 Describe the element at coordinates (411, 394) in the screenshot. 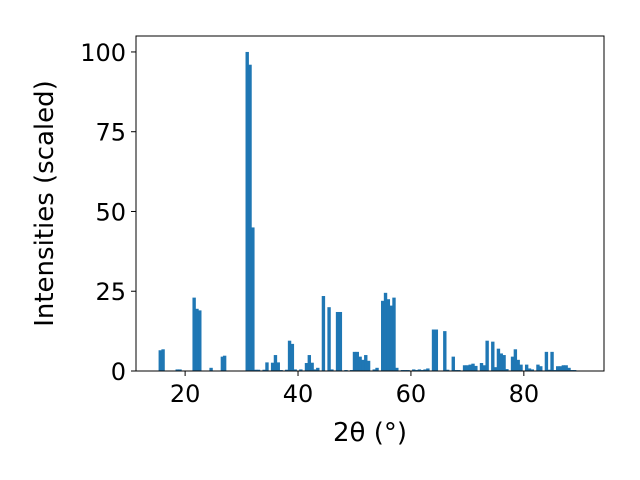

I see `x-tick-label: 60` at that location.